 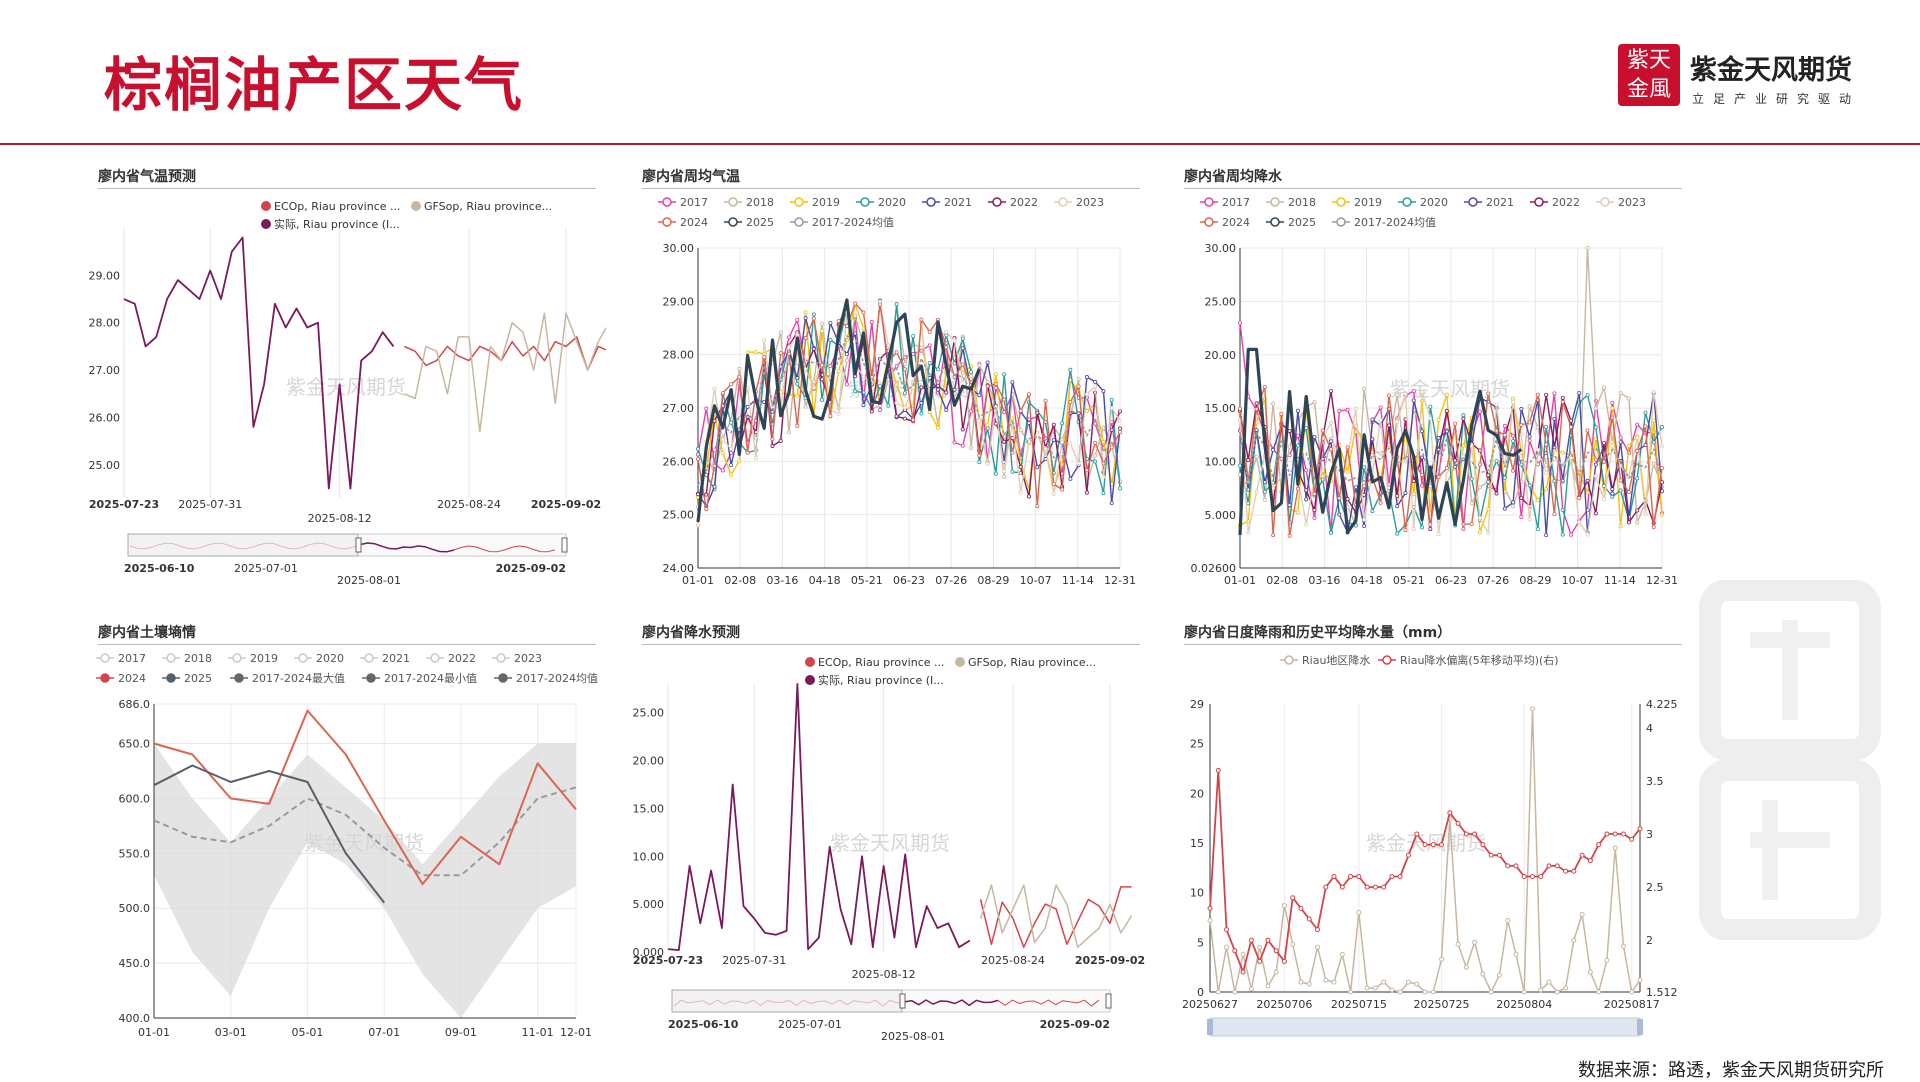 I want to click on x-tick-label: 07-26, so click(x=1493, y=580).